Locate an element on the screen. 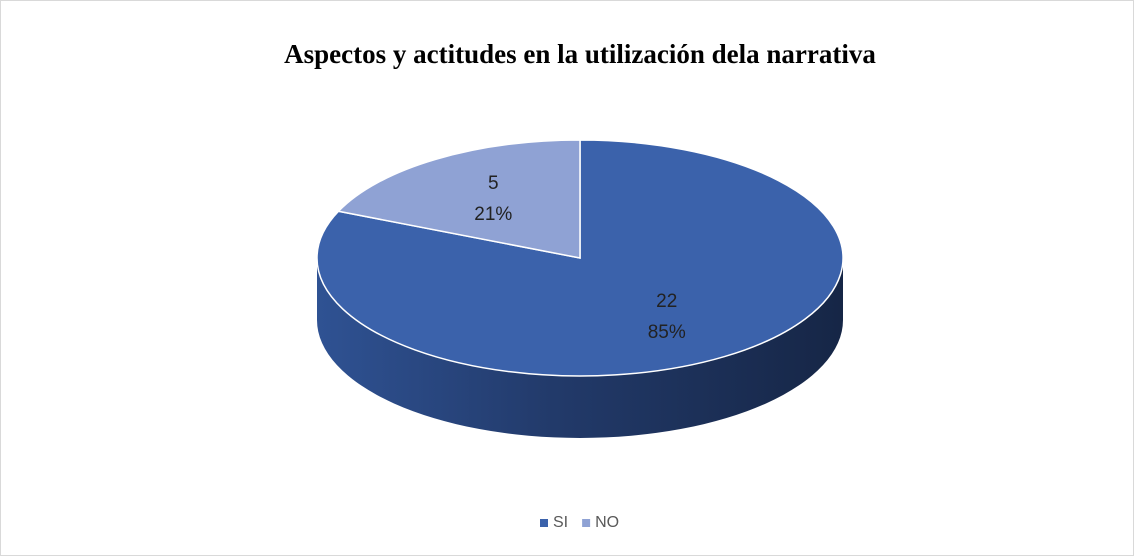 Image resolution: width=1134 pixels, height=556 pixels. data-label: 5 is located at coordinates (493, 183).